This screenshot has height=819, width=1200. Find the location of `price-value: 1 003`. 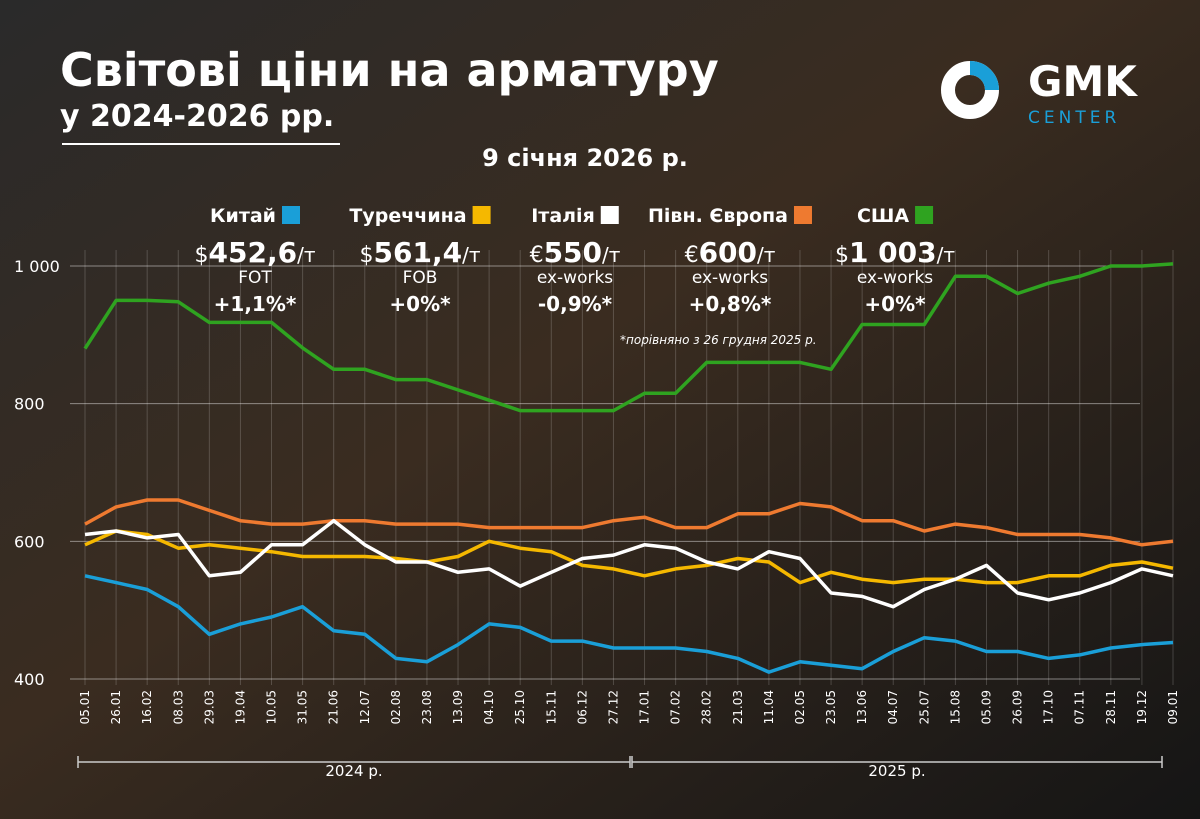

price-value: 1 003 is located at coordinates (893, 252).